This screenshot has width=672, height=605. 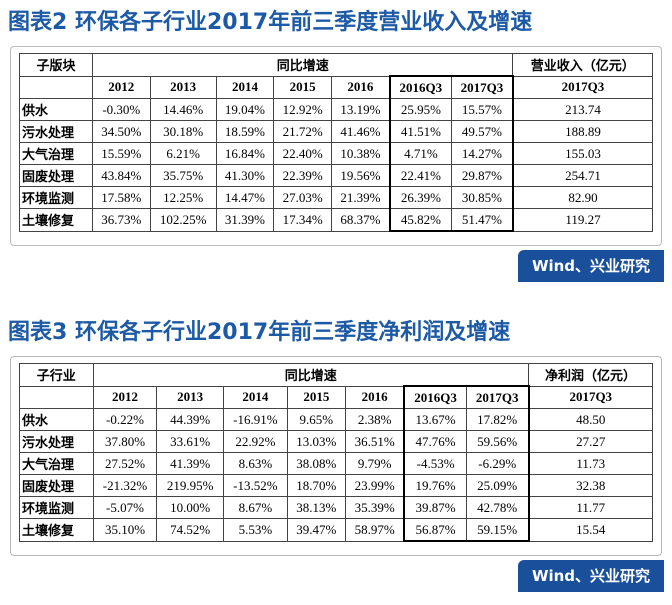 What do you see at coordinates (183, 197) in the screenshot?
I see `data-cell: 12.25%` at bounding box center [183, 197].